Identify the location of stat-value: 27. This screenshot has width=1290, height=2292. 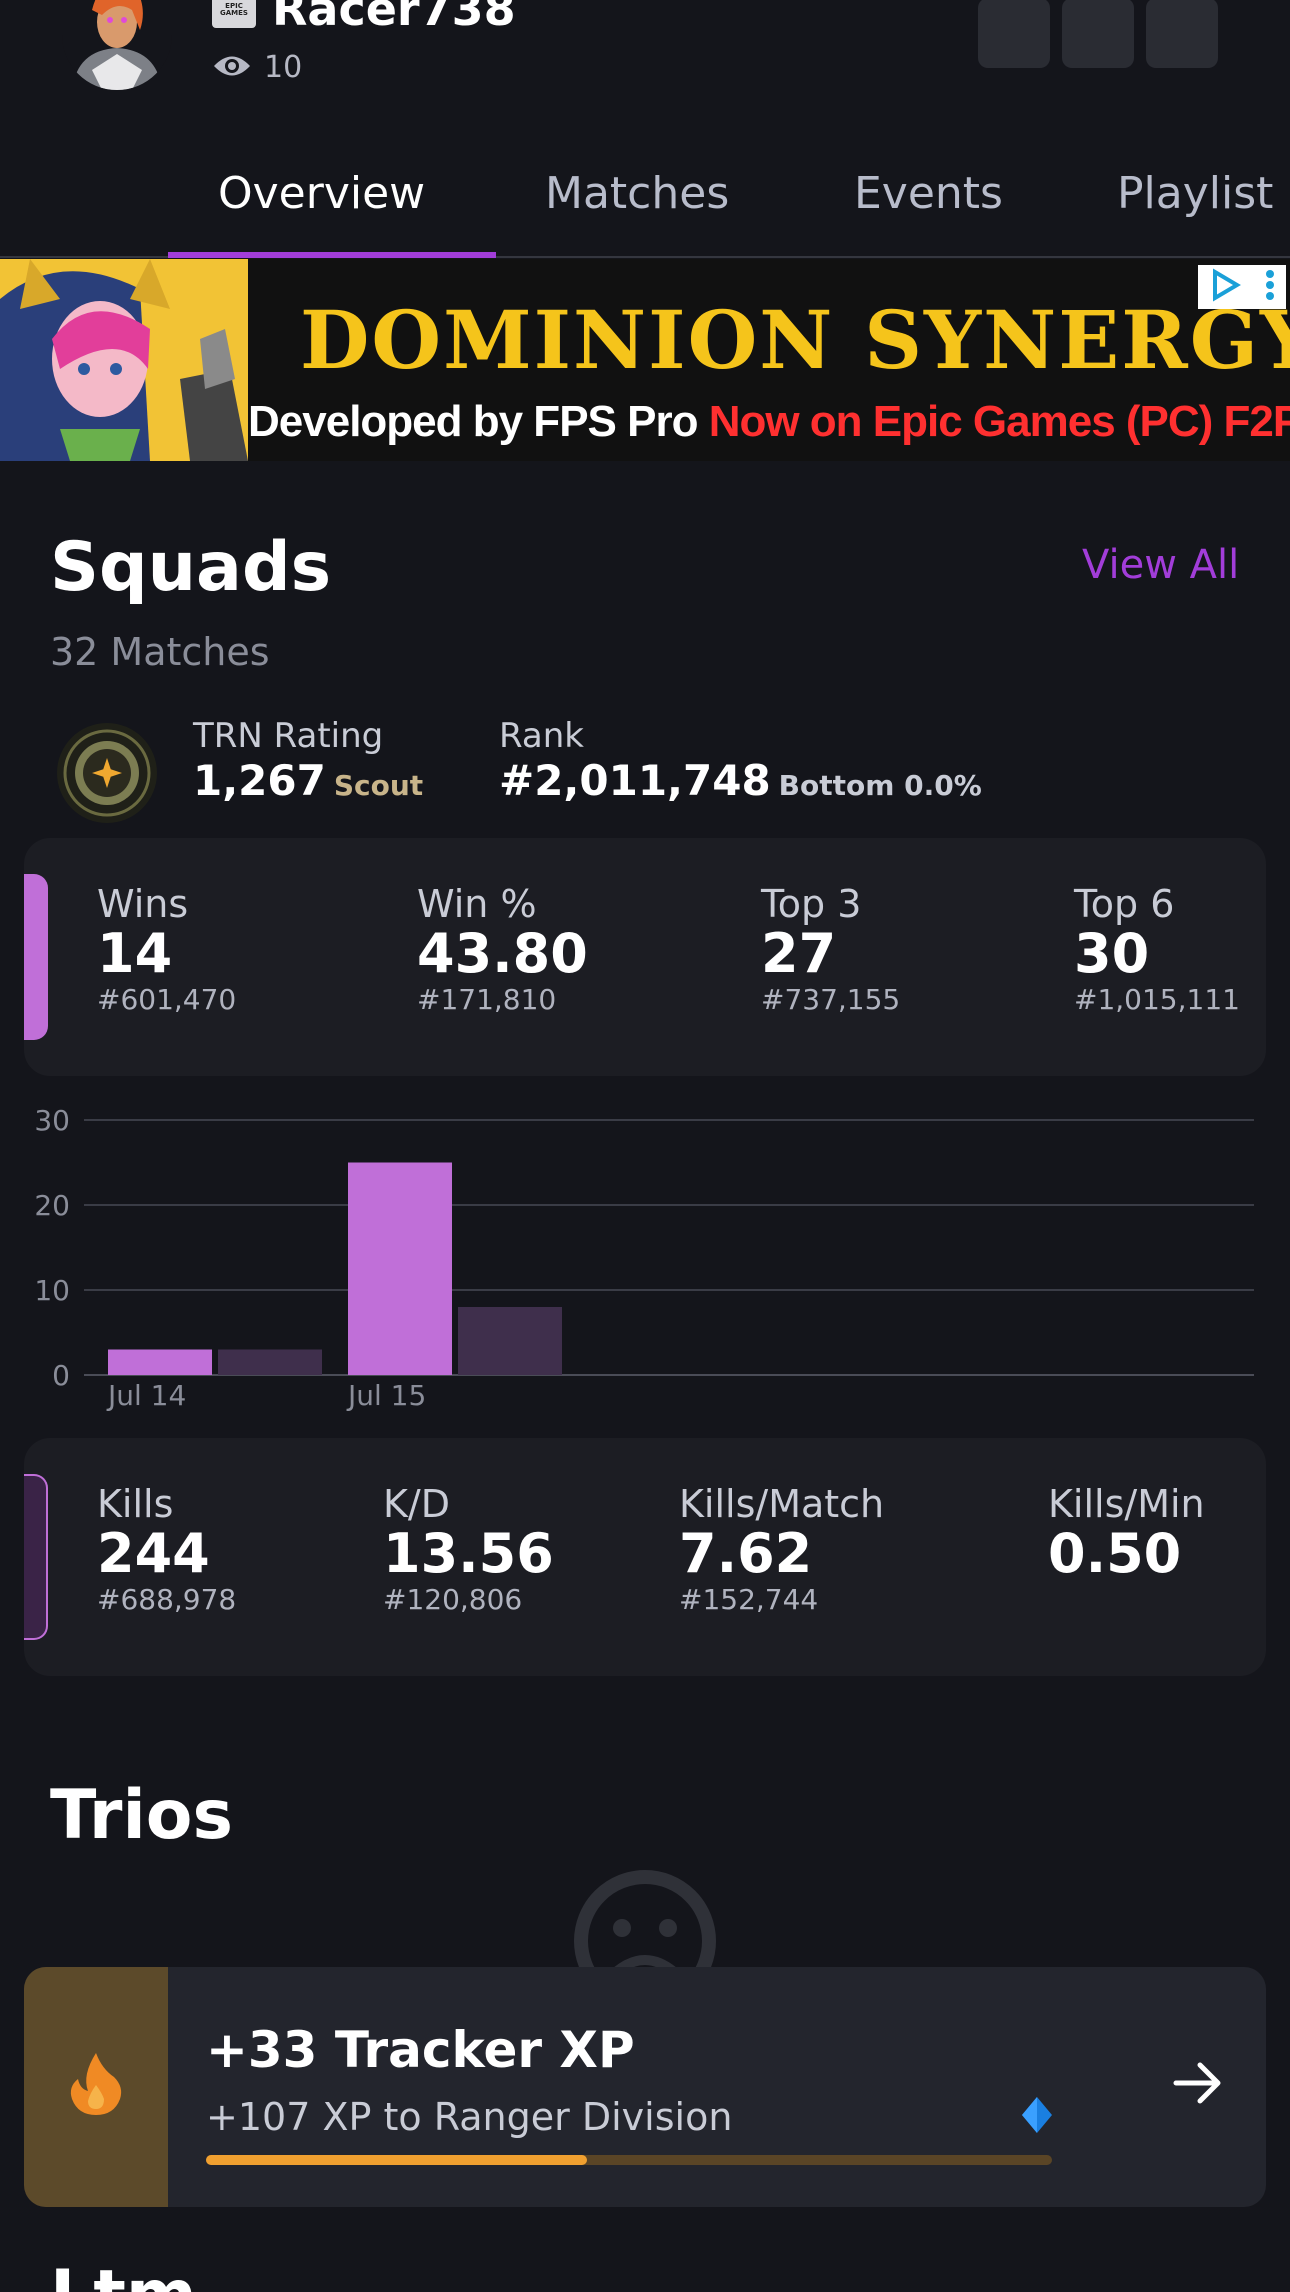
(799, 953).